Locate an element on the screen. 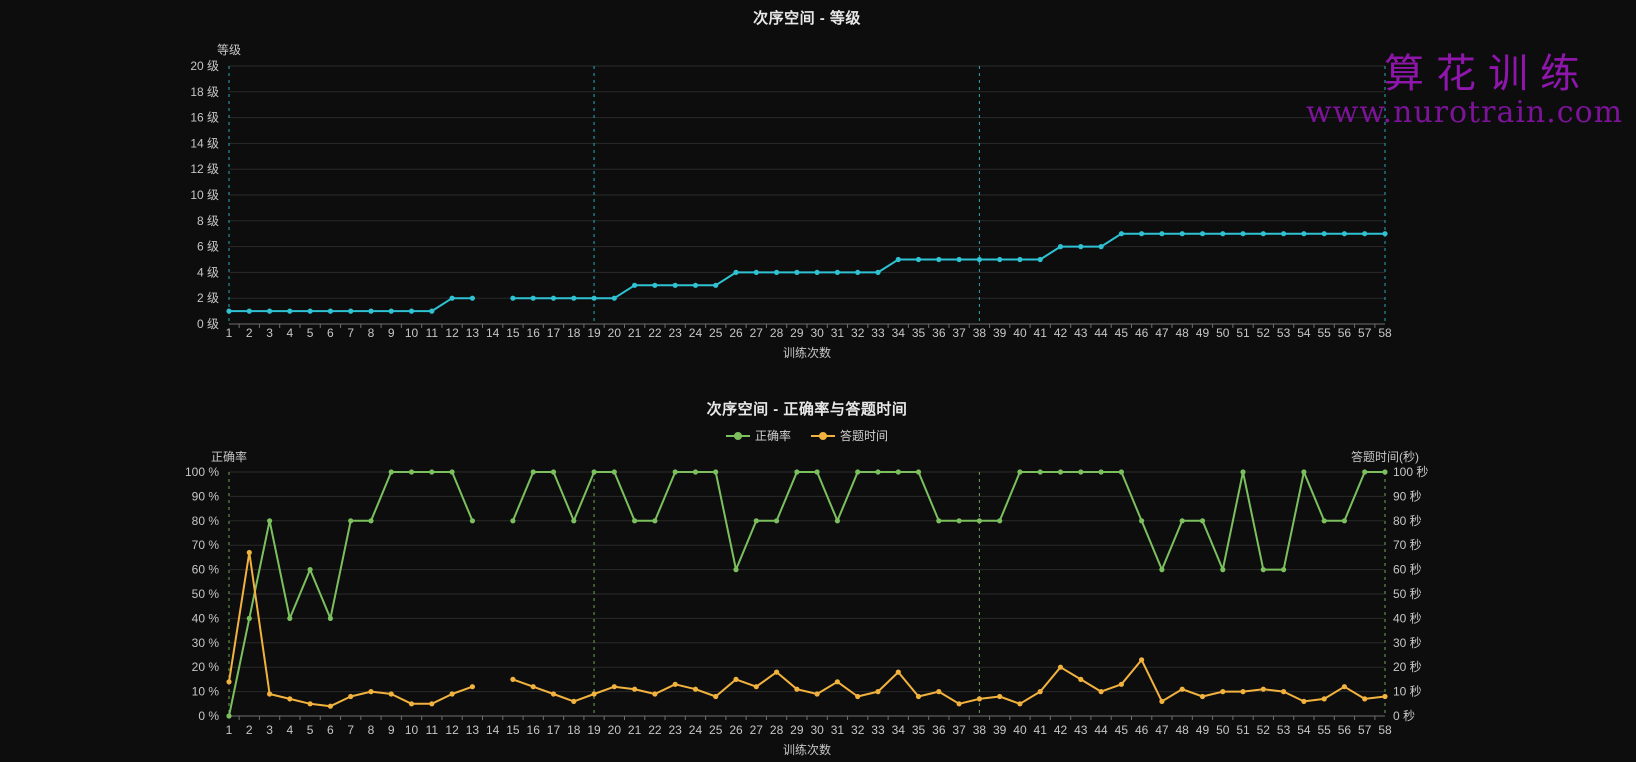 Image resolution: width=1636 pixels, height=762 pixels. x-axis-tick-label: 10 is located at coordinates (412, 730).